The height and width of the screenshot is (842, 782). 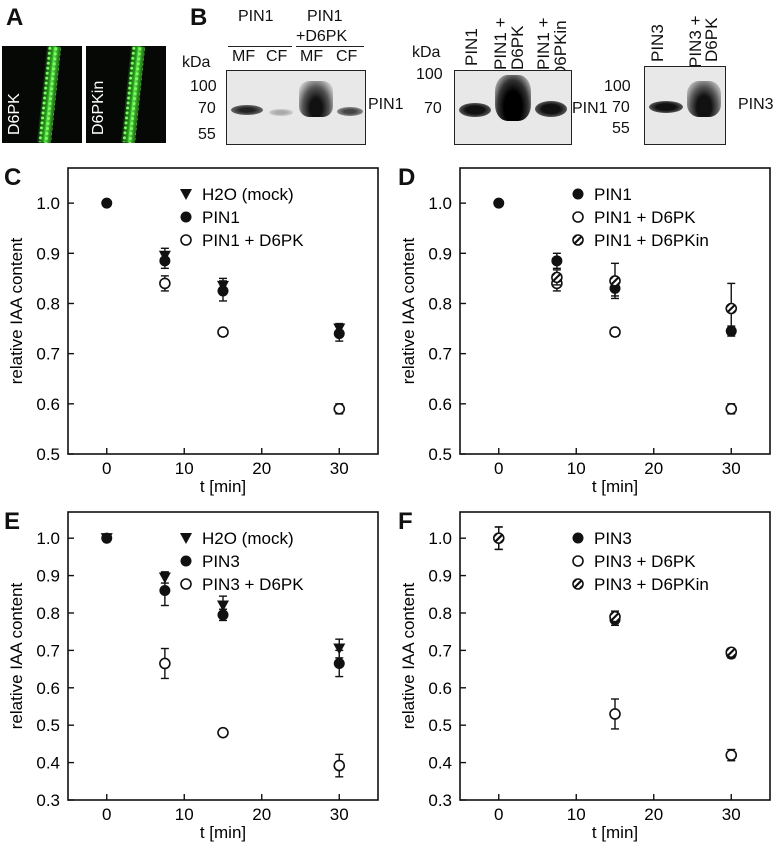 I want to click on chart-e-xtick-label: 0, so click(x=106, y=814).